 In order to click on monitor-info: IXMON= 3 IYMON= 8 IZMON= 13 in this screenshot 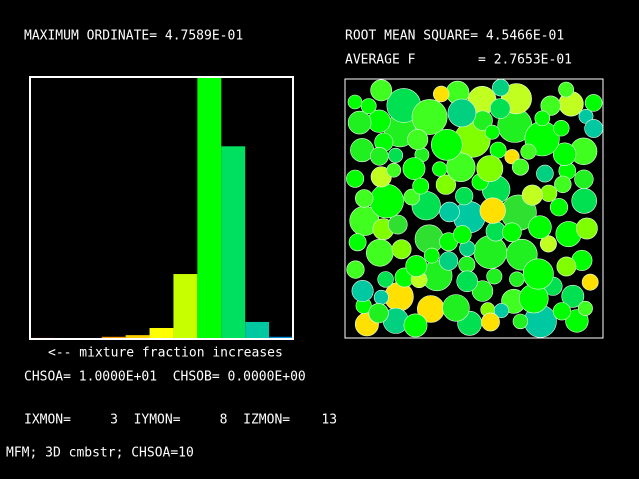, I will do `click(180, 420)`.